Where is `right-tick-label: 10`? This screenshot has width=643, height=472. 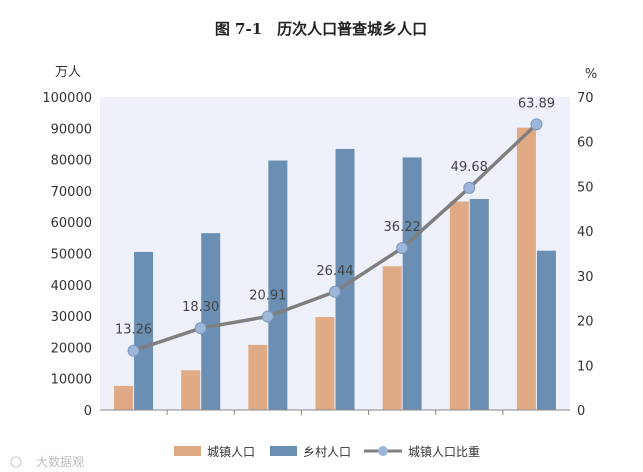 right-tick-label: 10 is located at coordinates (585, 366).